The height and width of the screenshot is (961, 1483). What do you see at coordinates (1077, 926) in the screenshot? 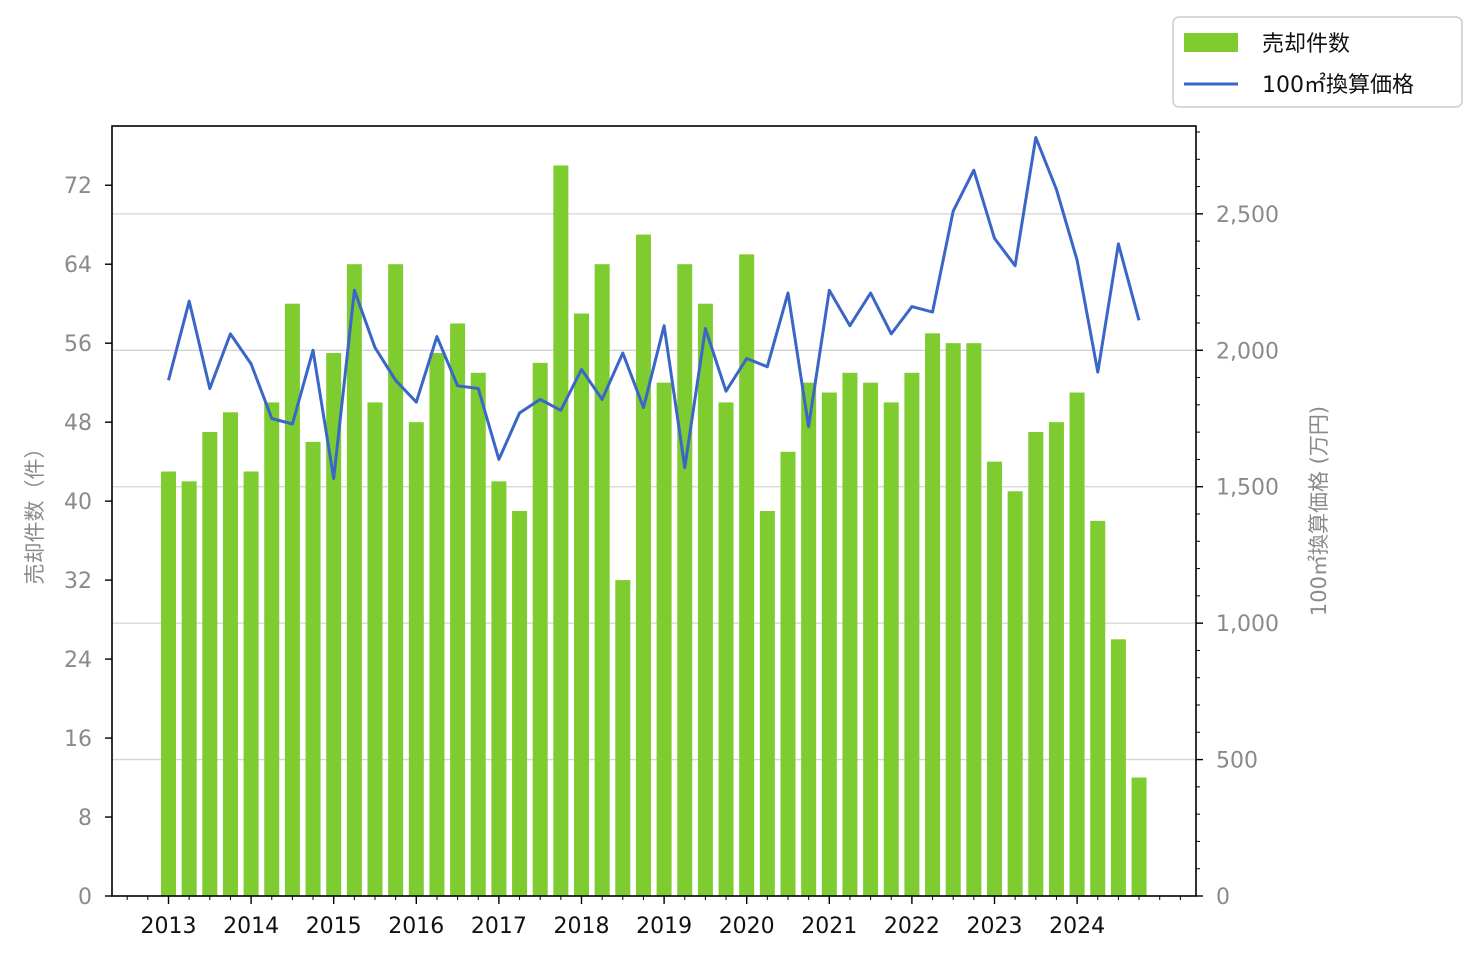
I see `x-tick-label: 2024` at bounding box center [1077, 926].